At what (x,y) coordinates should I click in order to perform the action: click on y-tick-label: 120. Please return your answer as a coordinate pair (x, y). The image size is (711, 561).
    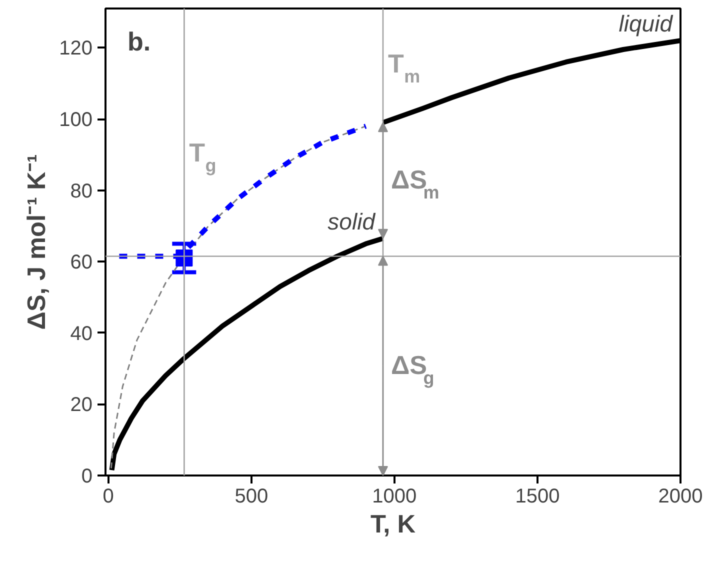
    Looking at the image, I should click on (76, 49).